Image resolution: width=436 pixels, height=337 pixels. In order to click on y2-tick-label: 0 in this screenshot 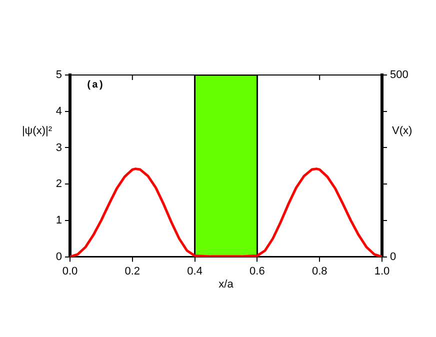, I will do `click(393, 256)`.